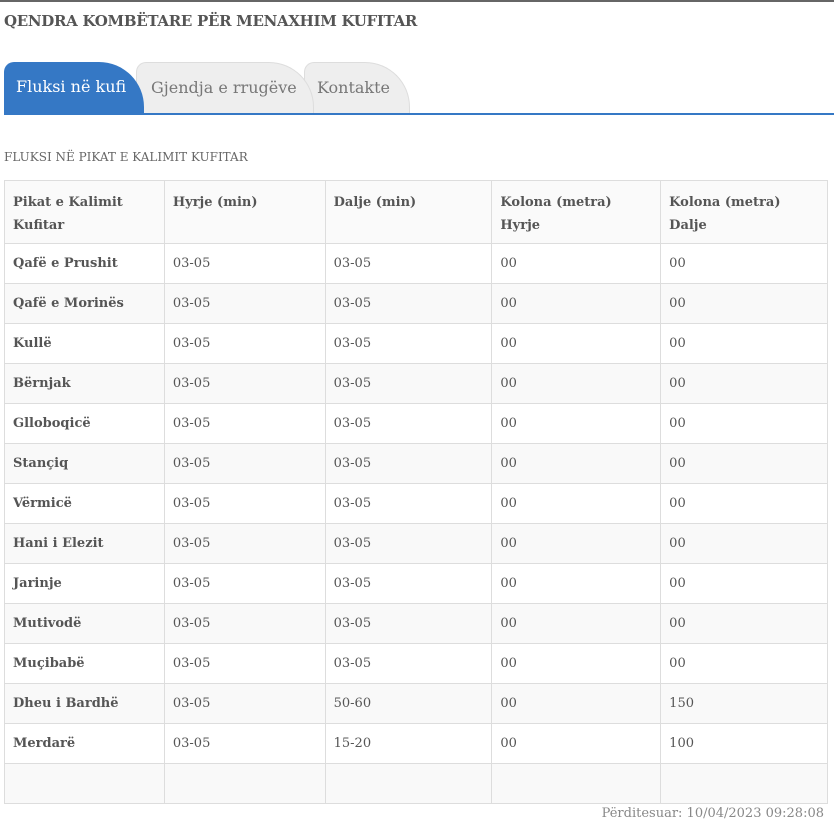 The height and width of the screenshot is (825, 834). I want to click on table-row: Jarinje 03-05 03-05 00 00, so click(416, 583).